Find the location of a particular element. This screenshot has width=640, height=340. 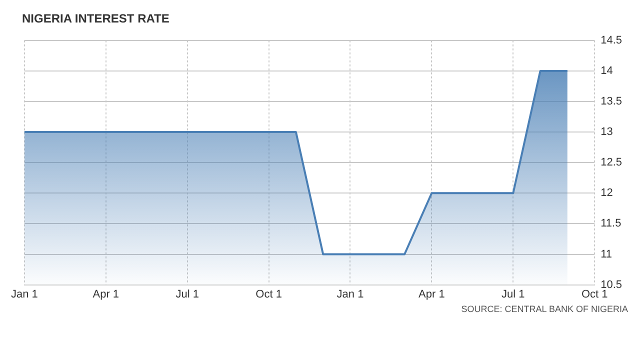

y-tick-label: 10.5 is located at coordinates (611, 284).